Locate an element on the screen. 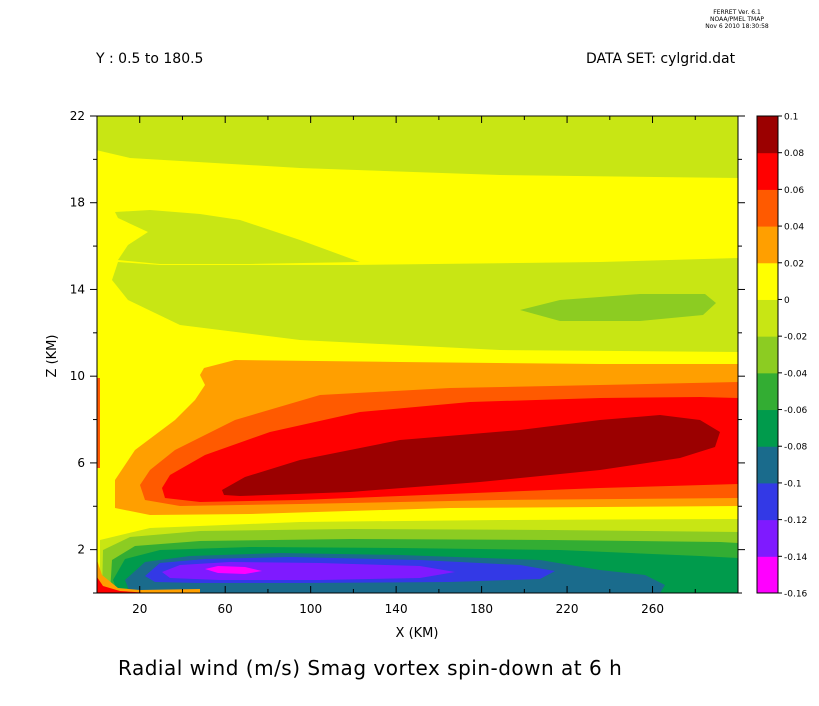 The image size is (819, 706). colorbar-tick-label: -0.02 is located at coordinates (795, 338).